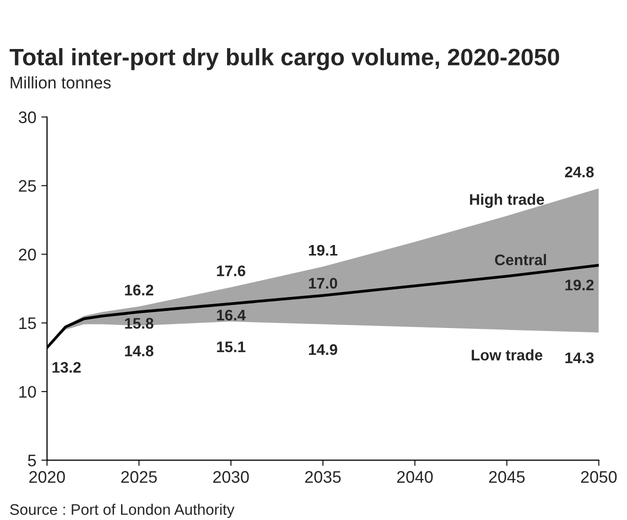 The height and width of the screenshot is (520, 627). Describe the element at coordinates (27, 392) in the screenshot. I see `y-tick-label: 10` at that location.